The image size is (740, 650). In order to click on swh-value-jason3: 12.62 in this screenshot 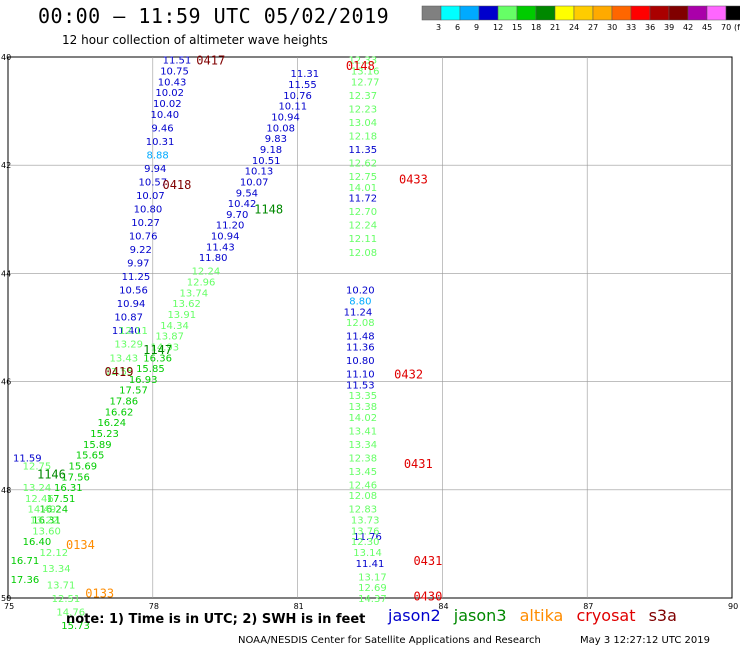, I will do `click(362, 163)`.